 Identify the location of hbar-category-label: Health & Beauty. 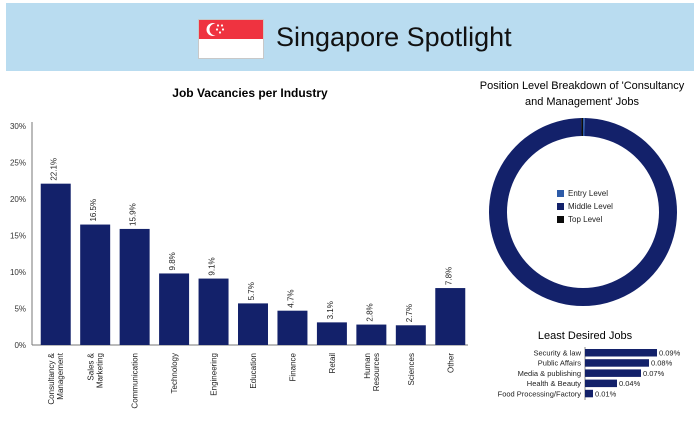
(554, 383).